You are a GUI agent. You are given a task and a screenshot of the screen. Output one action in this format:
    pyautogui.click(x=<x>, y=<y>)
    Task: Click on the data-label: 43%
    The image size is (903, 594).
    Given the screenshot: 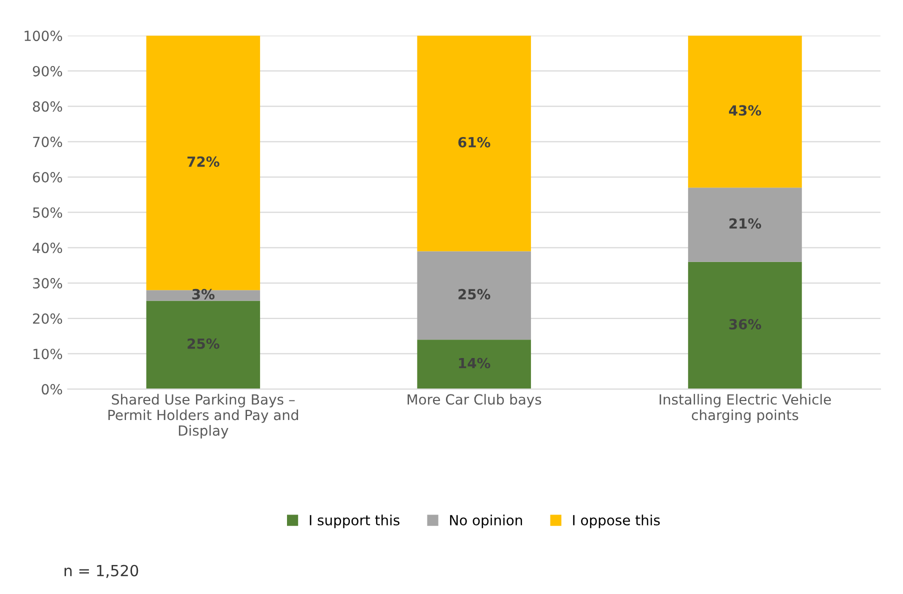 What is the action you would take?
    pyautogui.click(x=745, y=110)
    